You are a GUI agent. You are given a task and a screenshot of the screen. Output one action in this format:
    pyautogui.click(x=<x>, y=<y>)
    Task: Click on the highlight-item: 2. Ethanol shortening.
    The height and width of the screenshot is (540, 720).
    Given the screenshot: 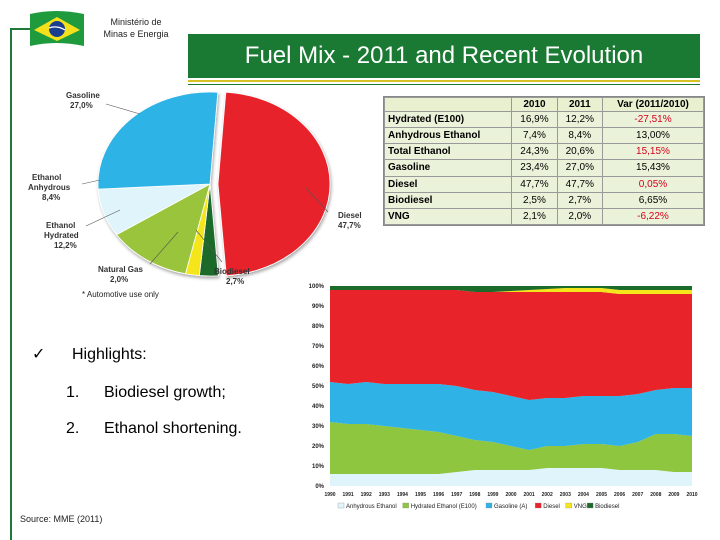 What is the action you would take?
    pyautogui.click(x=154, y=429)
    